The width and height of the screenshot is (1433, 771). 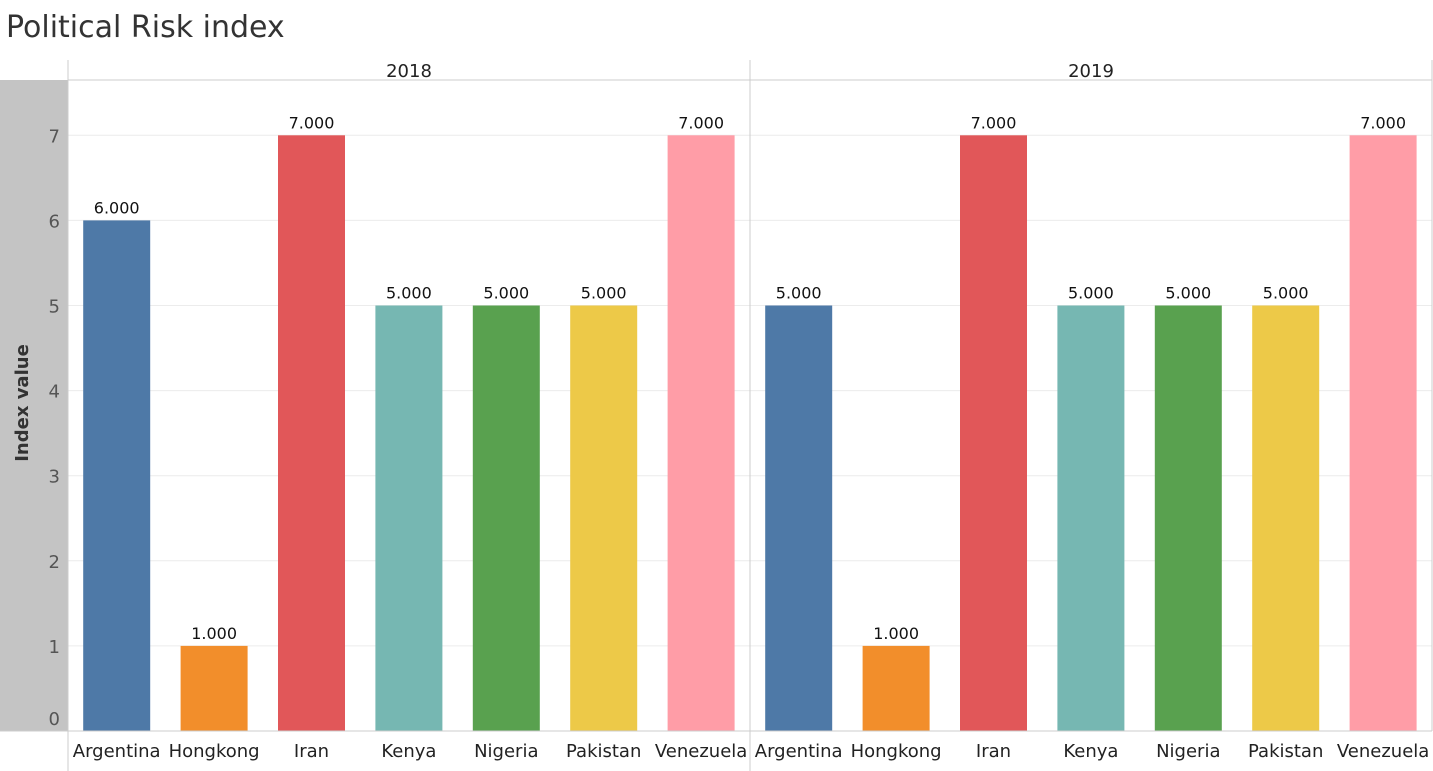 What do you see at coordinates (145, 27) in the screenshot?
I see `chart-title: Political Risk index` at bounding box center [145, 27].